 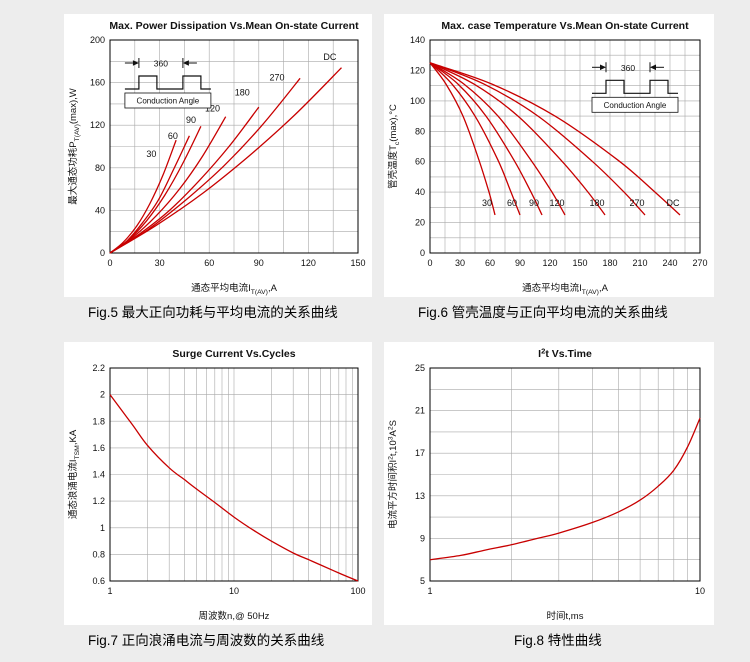 What do you see at coordinates (669, 263) in the screenshot?
I see `svg-text: 240` at bounding box center [669, 263].